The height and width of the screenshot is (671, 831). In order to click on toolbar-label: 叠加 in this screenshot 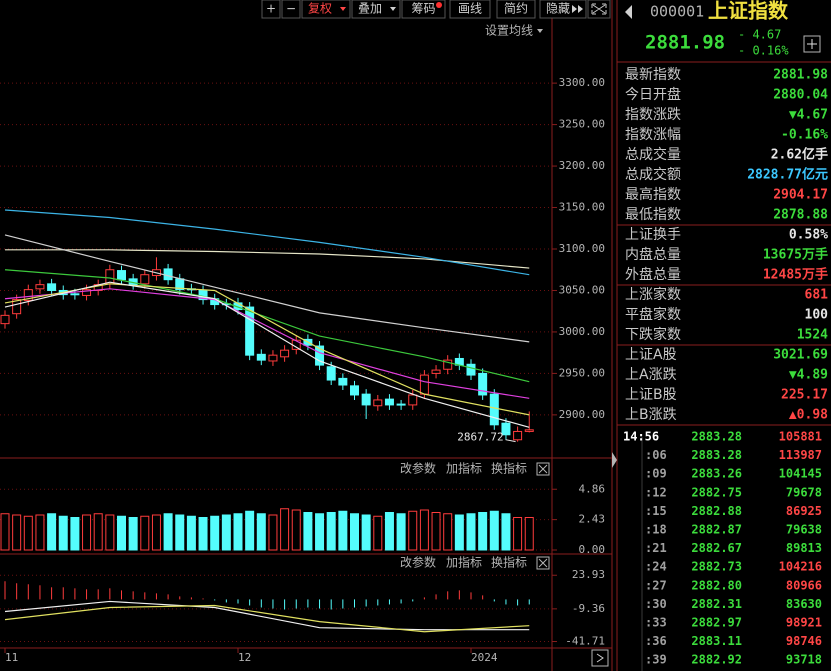, I will do `click(370, 9)`.